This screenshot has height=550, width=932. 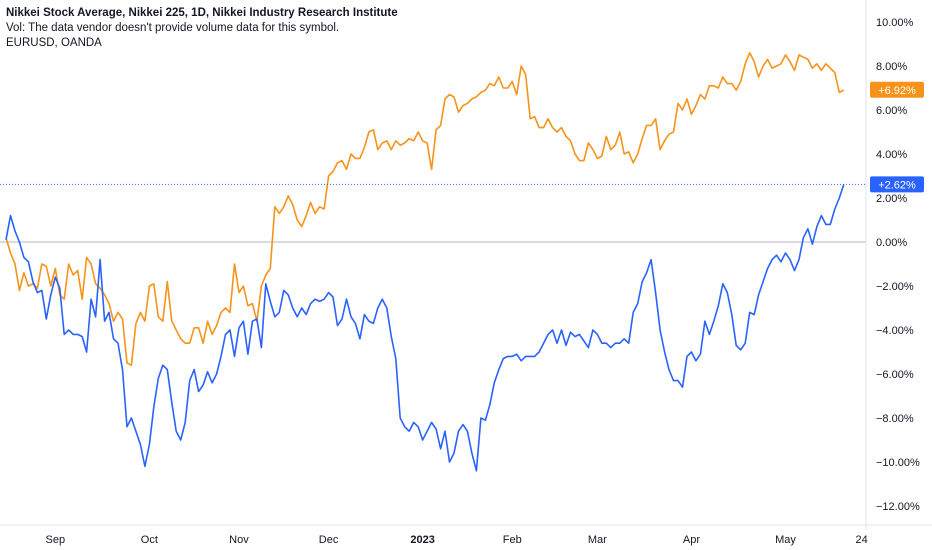 I want to click on compare-symbol-label: EURUSD, OANDA, so click(x=54, y=43).